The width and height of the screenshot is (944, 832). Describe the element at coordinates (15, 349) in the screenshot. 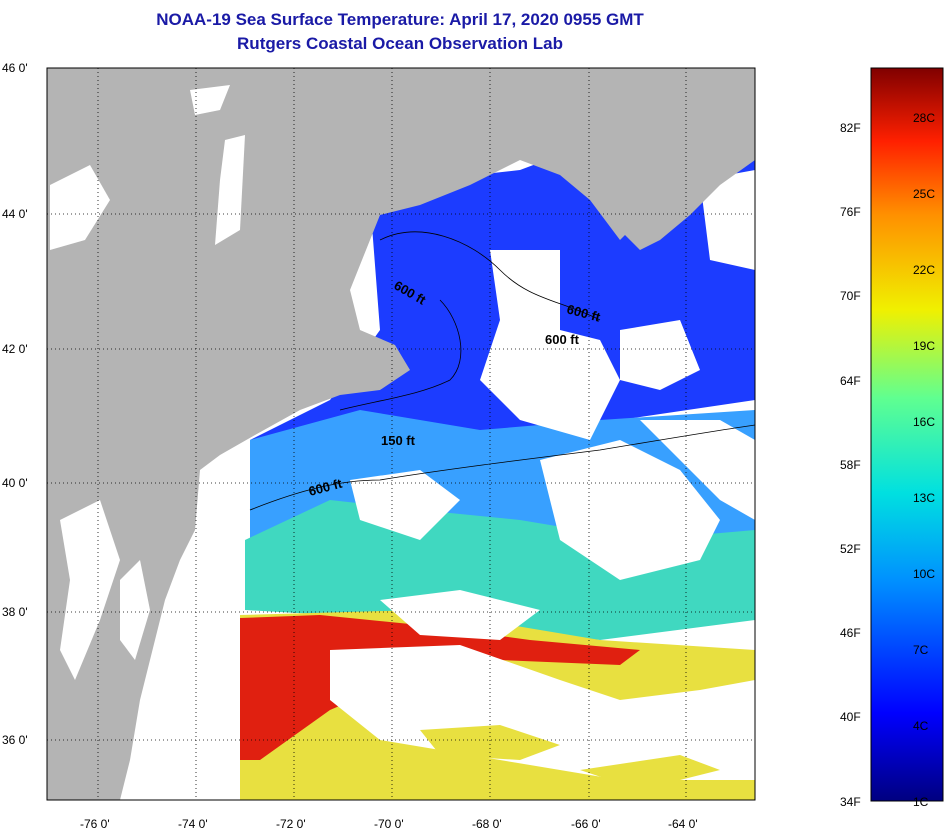

I see `lat-tick-label: 42 0'` at that location.